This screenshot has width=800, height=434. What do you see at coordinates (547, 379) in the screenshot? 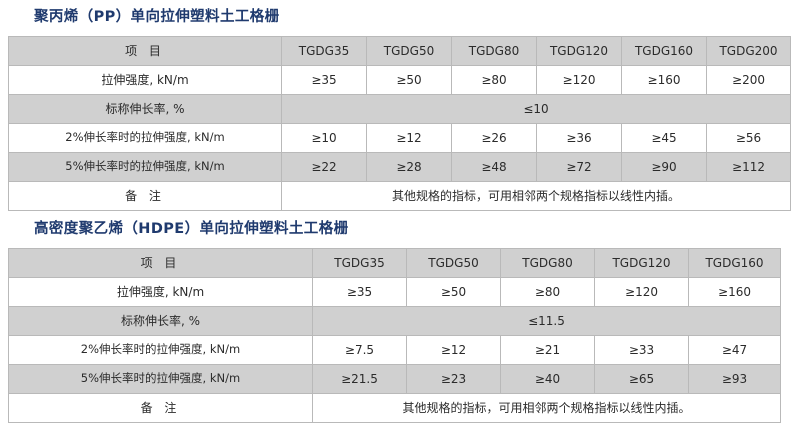
I see `row-value: ≥40` at bounding box center [547, 379].